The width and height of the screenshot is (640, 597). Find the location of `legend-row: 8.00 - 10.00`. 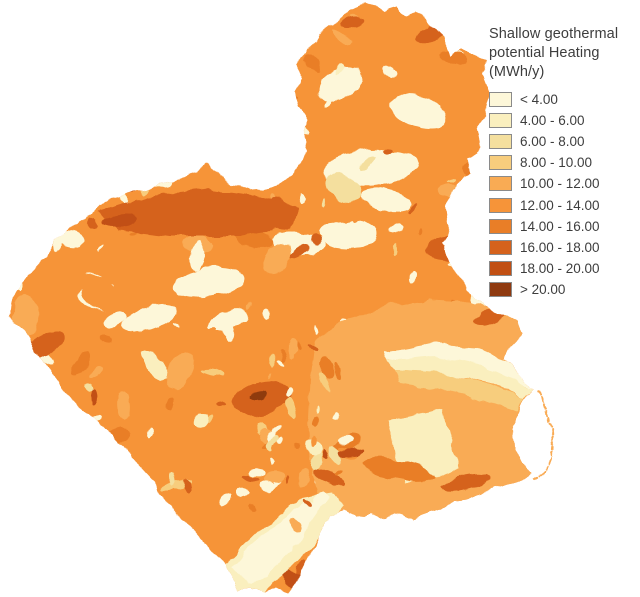

legend-row: 8.00 - 10.00 is located at coordinates (564, 162).